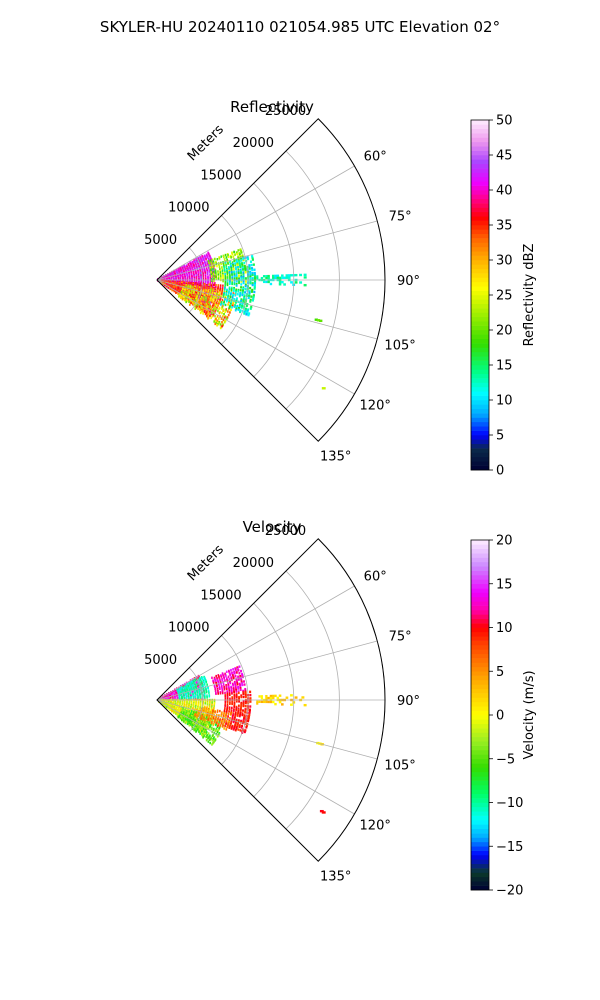 This screenshot has height=1000, width=600. What do you see at coordinates (504, 366) in the screenshot?
I see `colorbar-tick-label: 15` at bounding box center [504, 366].